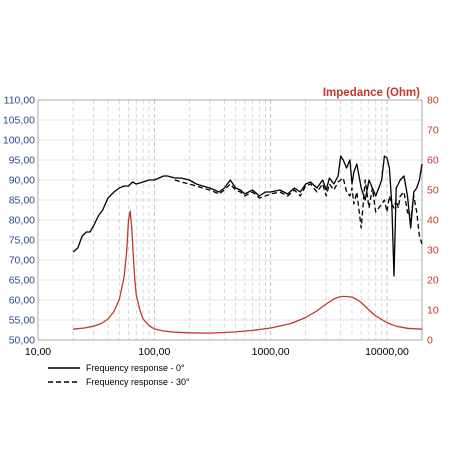 The height and width of the screenshot is (452, 452). What do you see at coordinates (19, 141) in the screenshot?
I see `y-tick-label: 100,00` at bounding box center [19, 141].